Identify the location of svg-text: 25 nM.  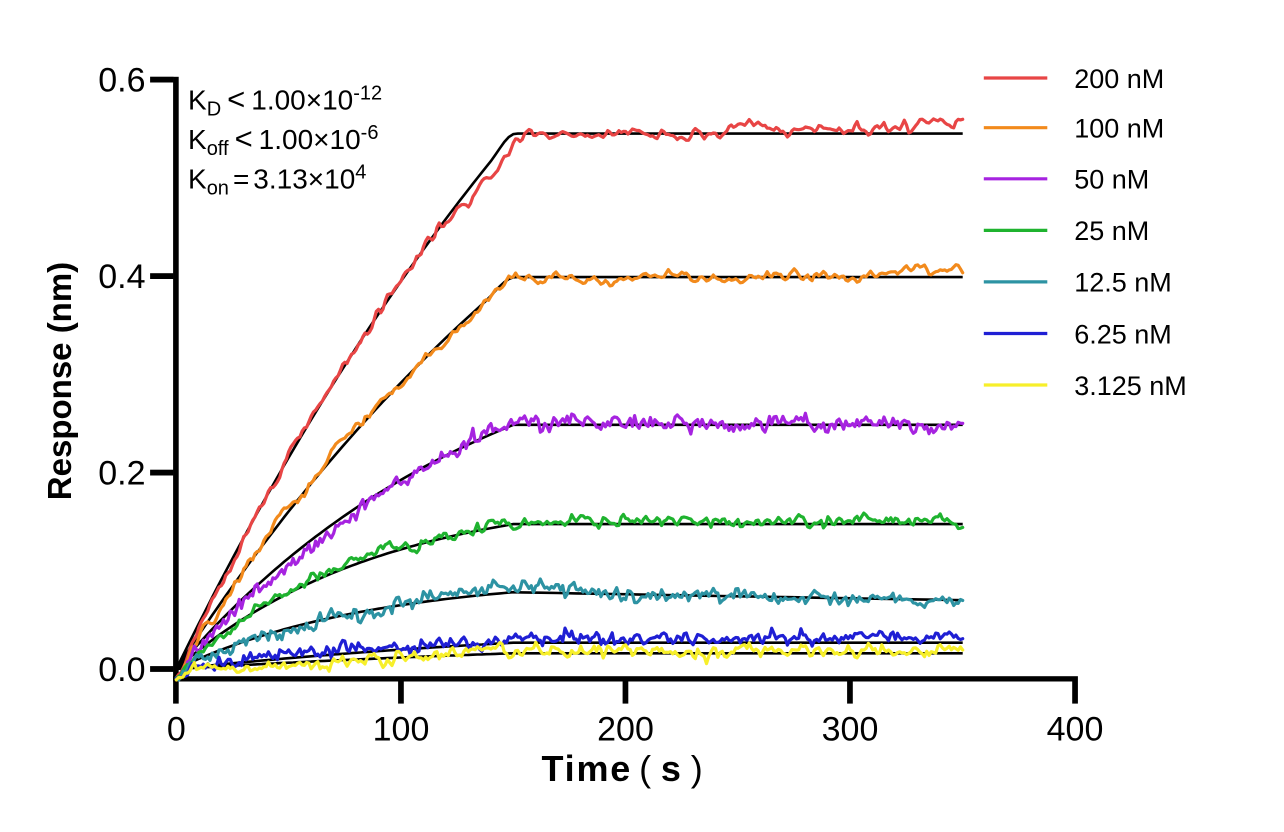
(1111, 231).